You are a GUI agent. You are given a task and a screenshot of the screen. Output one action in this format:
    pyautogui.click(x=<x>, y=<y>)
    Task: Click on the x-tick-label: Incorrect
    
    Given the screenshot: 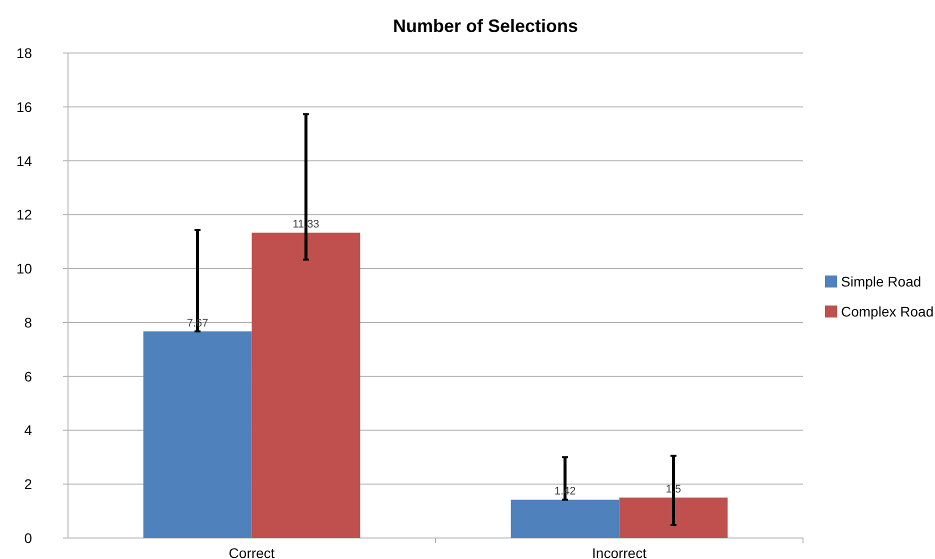 What is the action you would take?
    pyautogui.click(x=619, y=552)
    